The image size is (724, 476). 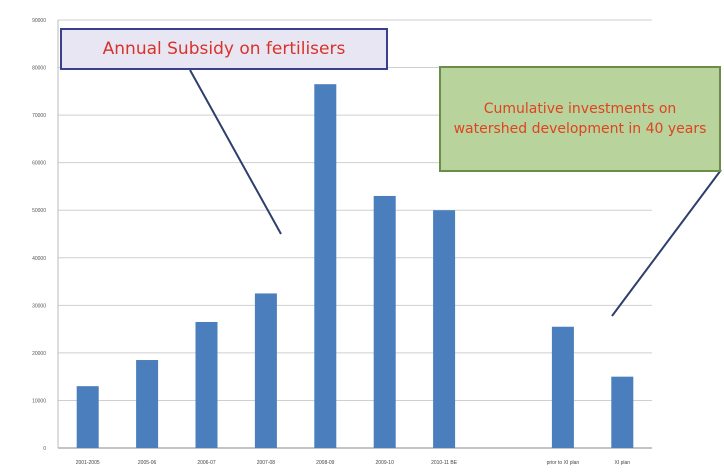 What do you see at coordinates (666, 243) in the screenshot?
I see `annotation-pointer-watershed` at bounding box center [666, 243].